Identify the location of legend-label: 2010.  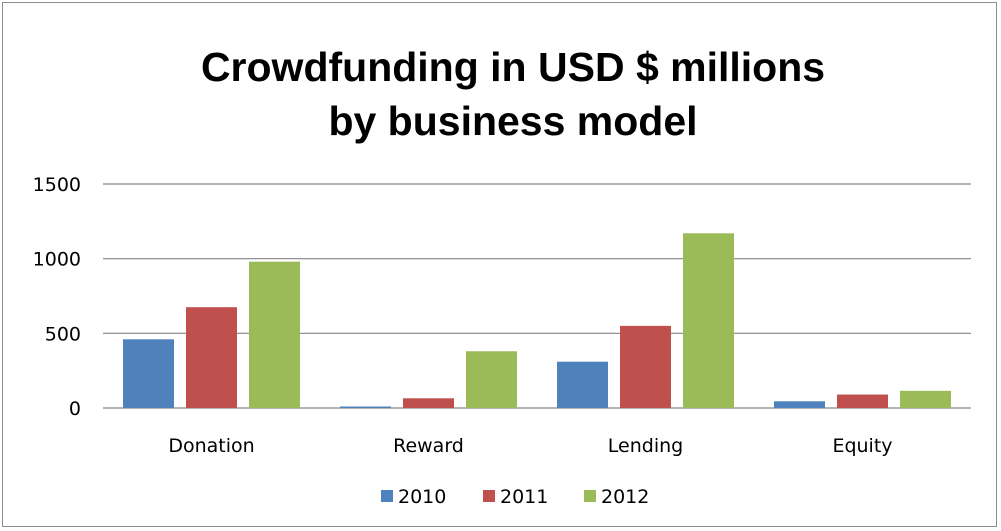
(422, 497).